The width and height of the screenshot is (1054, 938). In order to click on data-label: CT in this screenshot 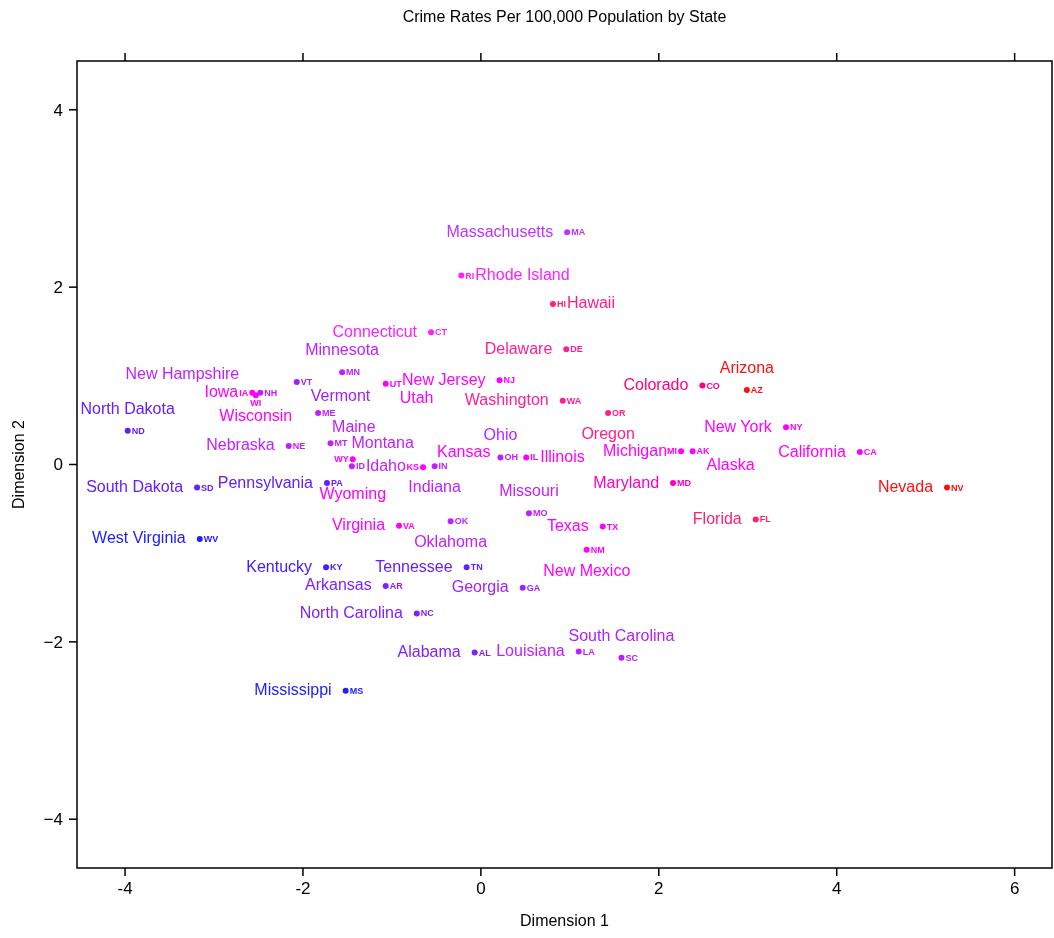, I will do `click(441, 332)`.